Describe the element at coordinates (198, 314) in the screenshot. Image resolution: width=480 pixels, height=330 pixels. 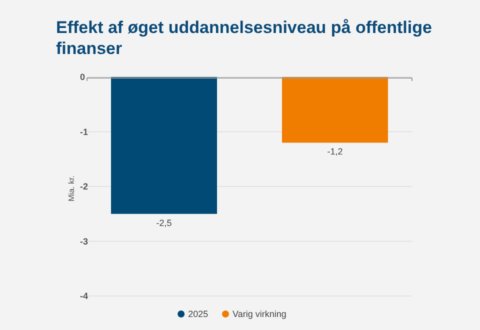
I see `legend-label: 2025` at that location.